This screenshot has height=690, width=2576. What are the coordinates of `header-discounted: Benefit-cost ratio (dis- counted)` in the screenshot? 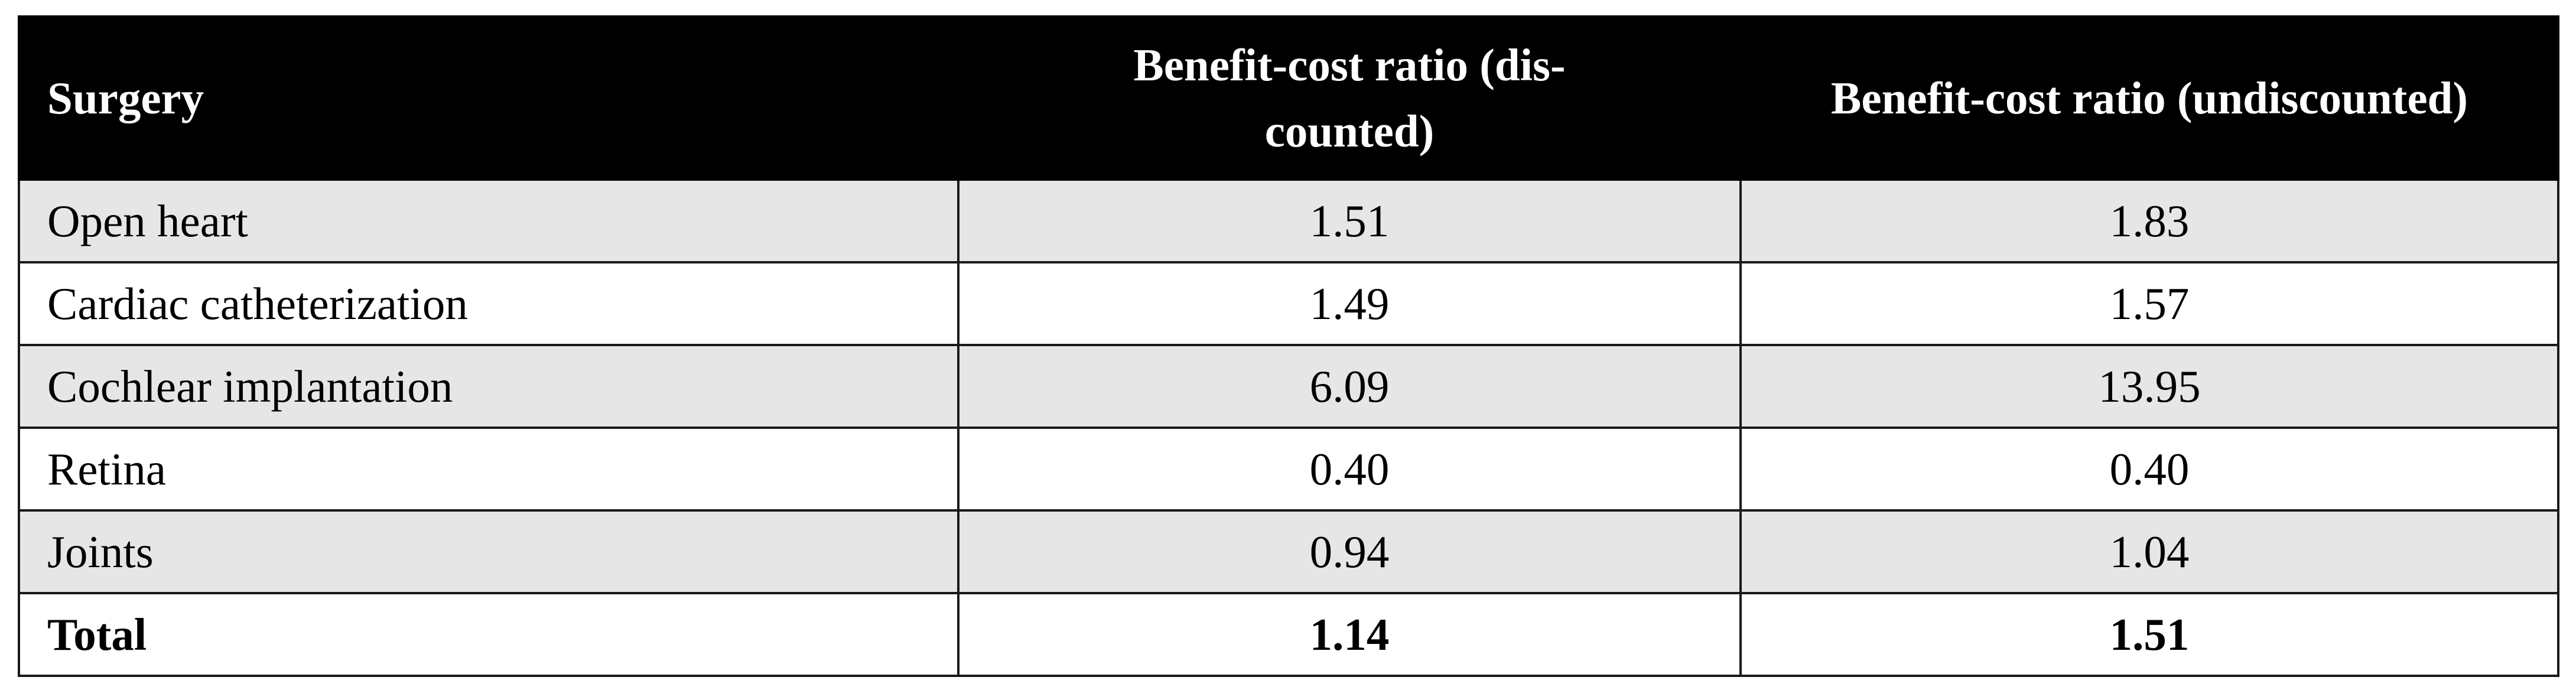 It's located at (1350, 98).